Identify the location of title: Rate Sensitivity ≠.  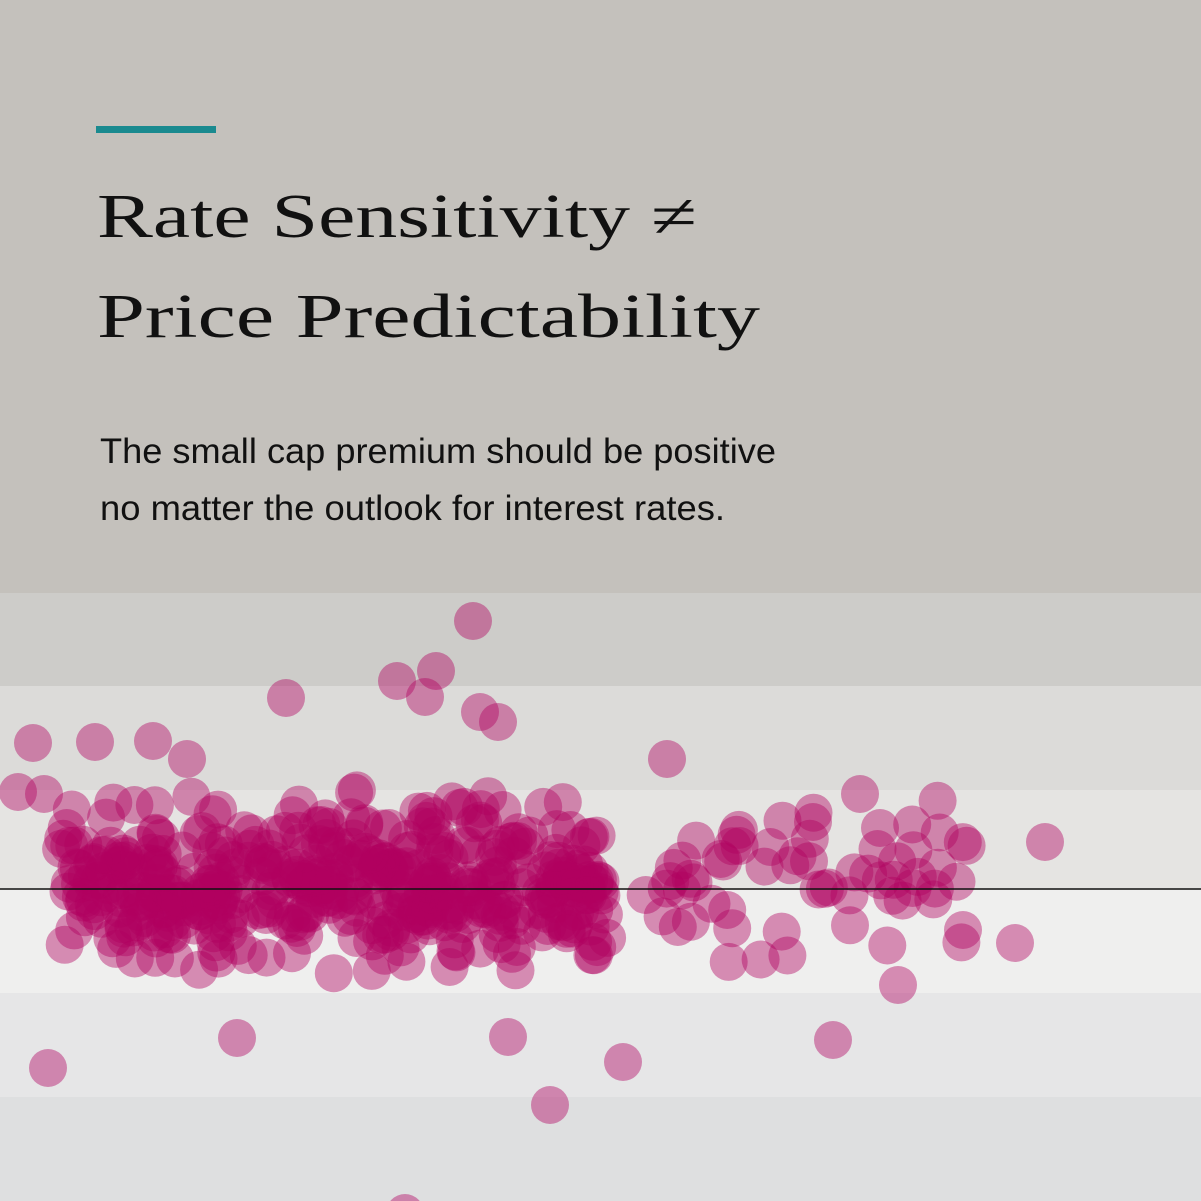
(397, 217).